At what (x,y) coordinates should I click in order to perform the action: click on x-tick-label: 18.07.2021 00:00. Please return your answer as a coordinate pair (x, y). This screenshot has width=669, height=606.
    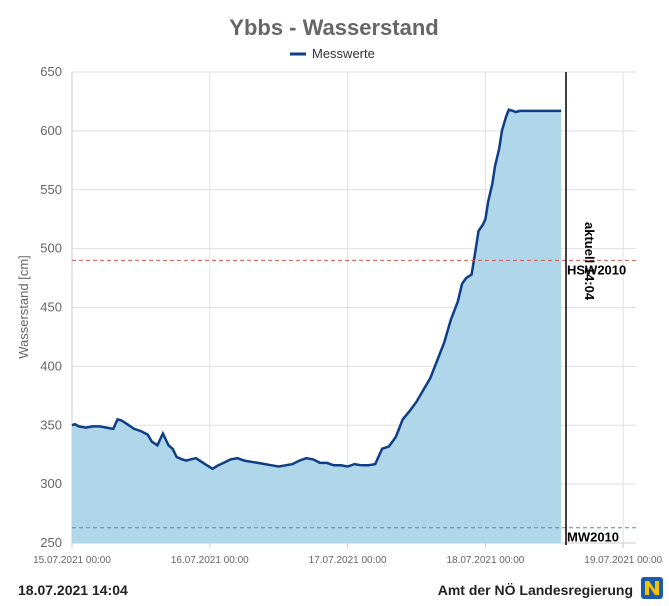
    Looking at the image, I should click on (485, 560).